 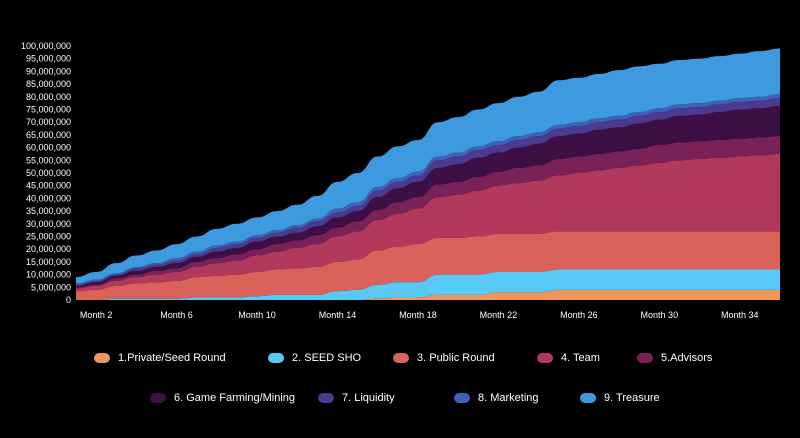 What do you see at coordinates (48, 186) in the screenshot?
I see `y-tick-label: 45,000,000` at bounding box center [48, 186].